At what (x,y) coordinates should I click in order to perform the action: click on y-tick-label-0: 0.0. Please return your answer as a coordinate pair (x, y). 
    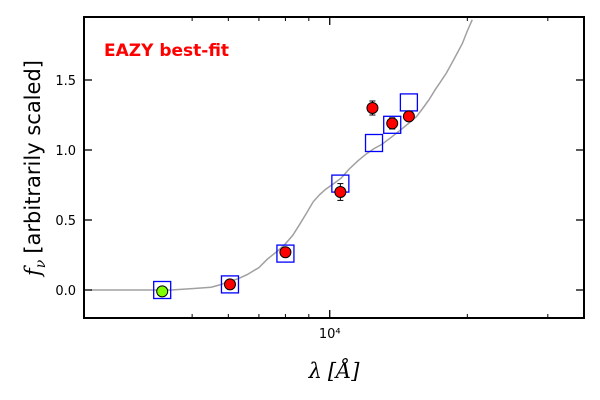
    Looking at the image, I should click on (65, 291).